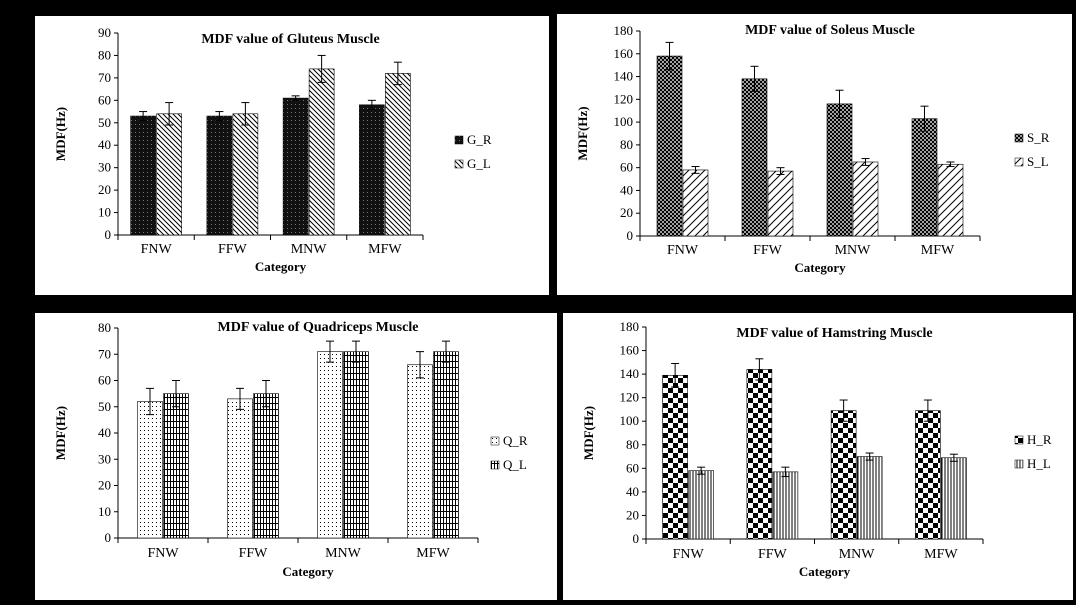 The image size is (1076, 605). I want to click on y-tick-label: 10, so click(104, 212).